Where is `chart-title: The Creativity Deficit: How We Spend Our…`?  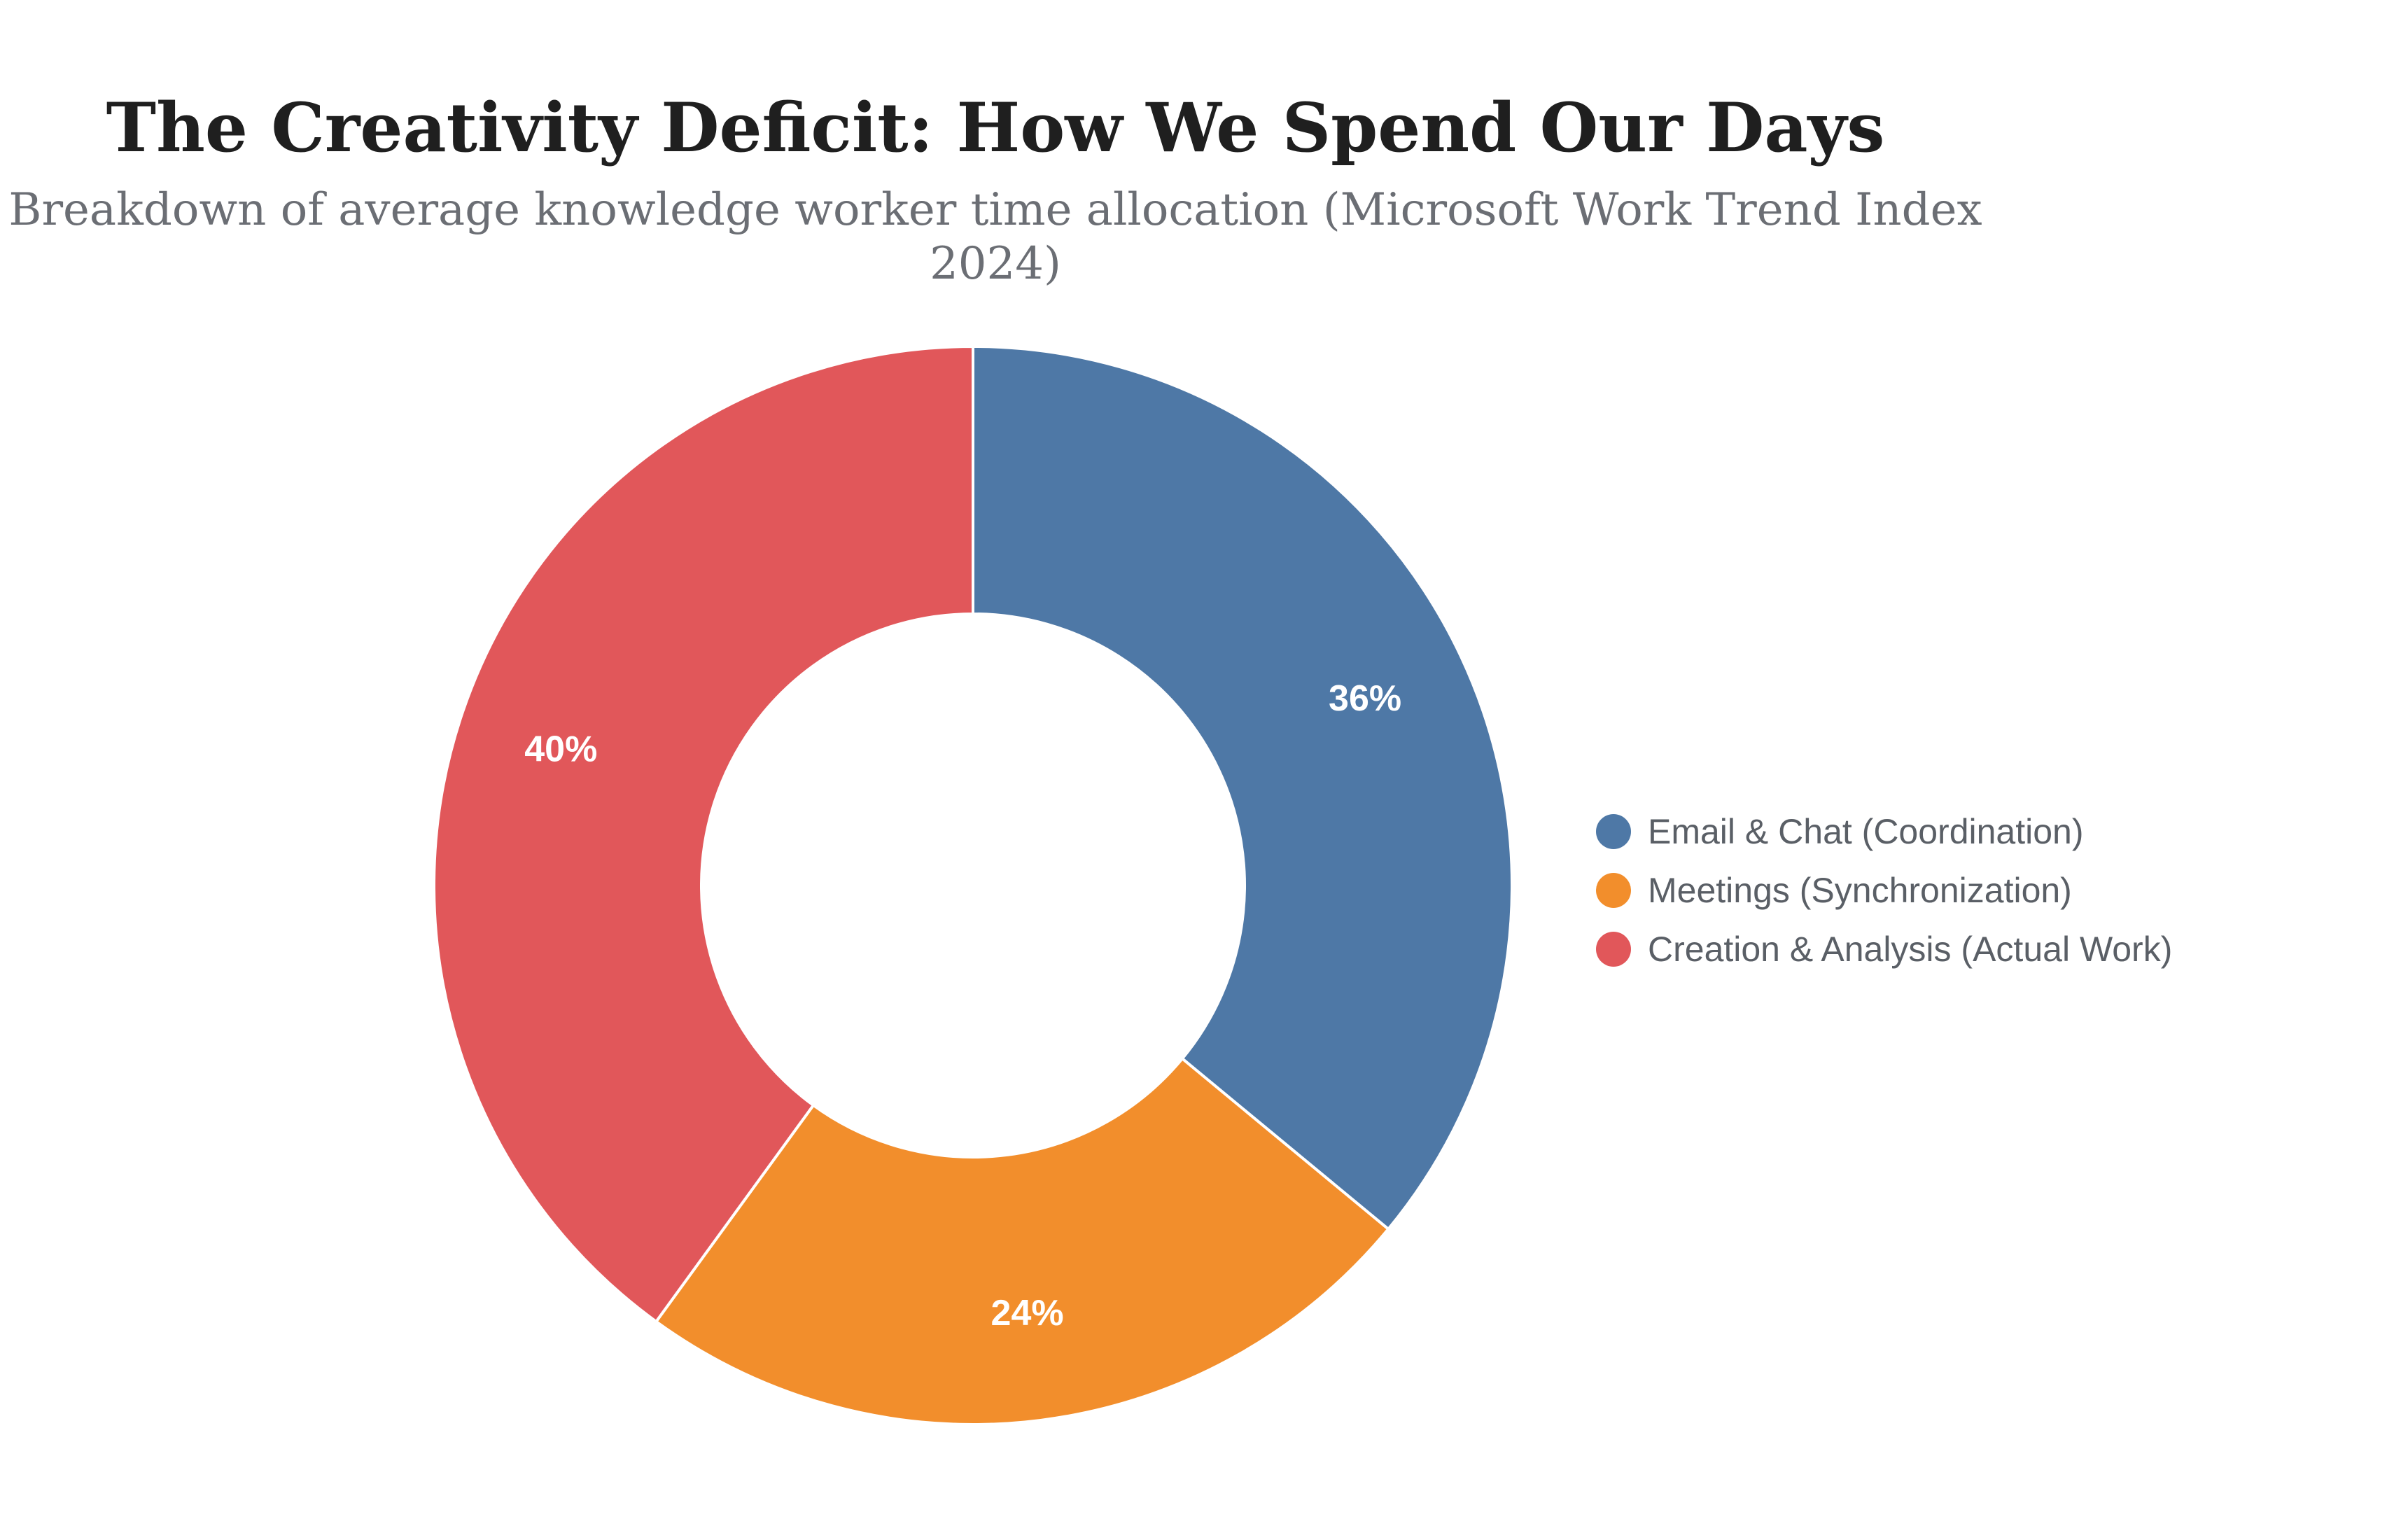 chart-title: The Creativity Deficit: How We Spend Our… is located at coordinates (995, 127).